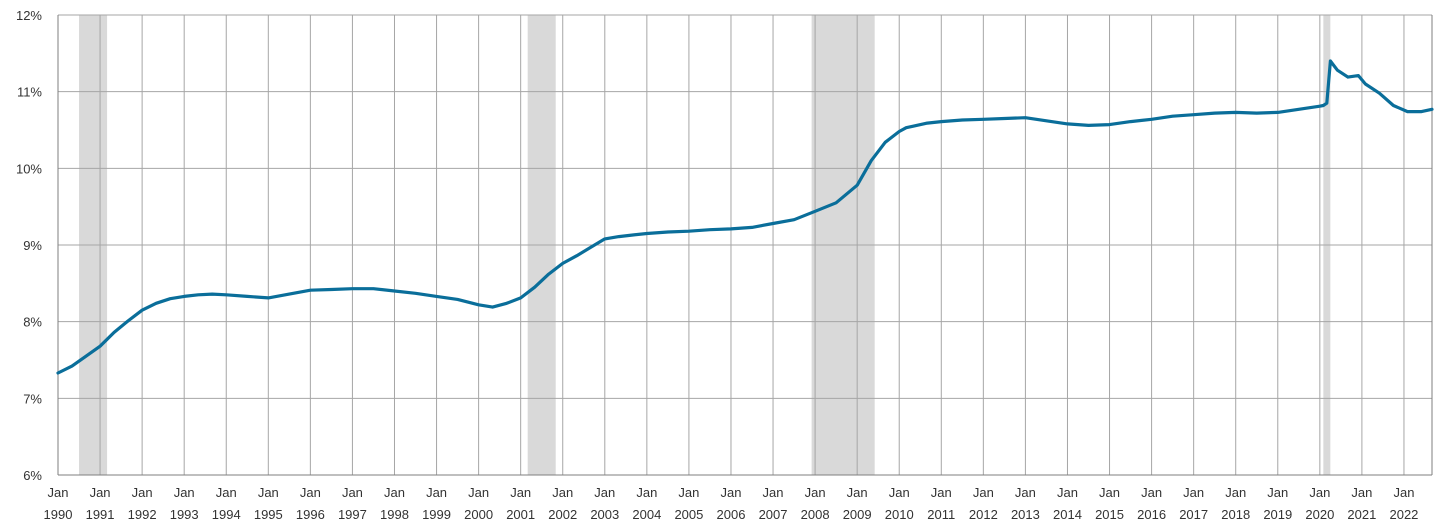 Image resolution: width=1441 pixels, height=531 pixels. Describe the element at coordinates (1193, 514) in the screenshot. I see `x-tick-label-year: 2017` at that location.